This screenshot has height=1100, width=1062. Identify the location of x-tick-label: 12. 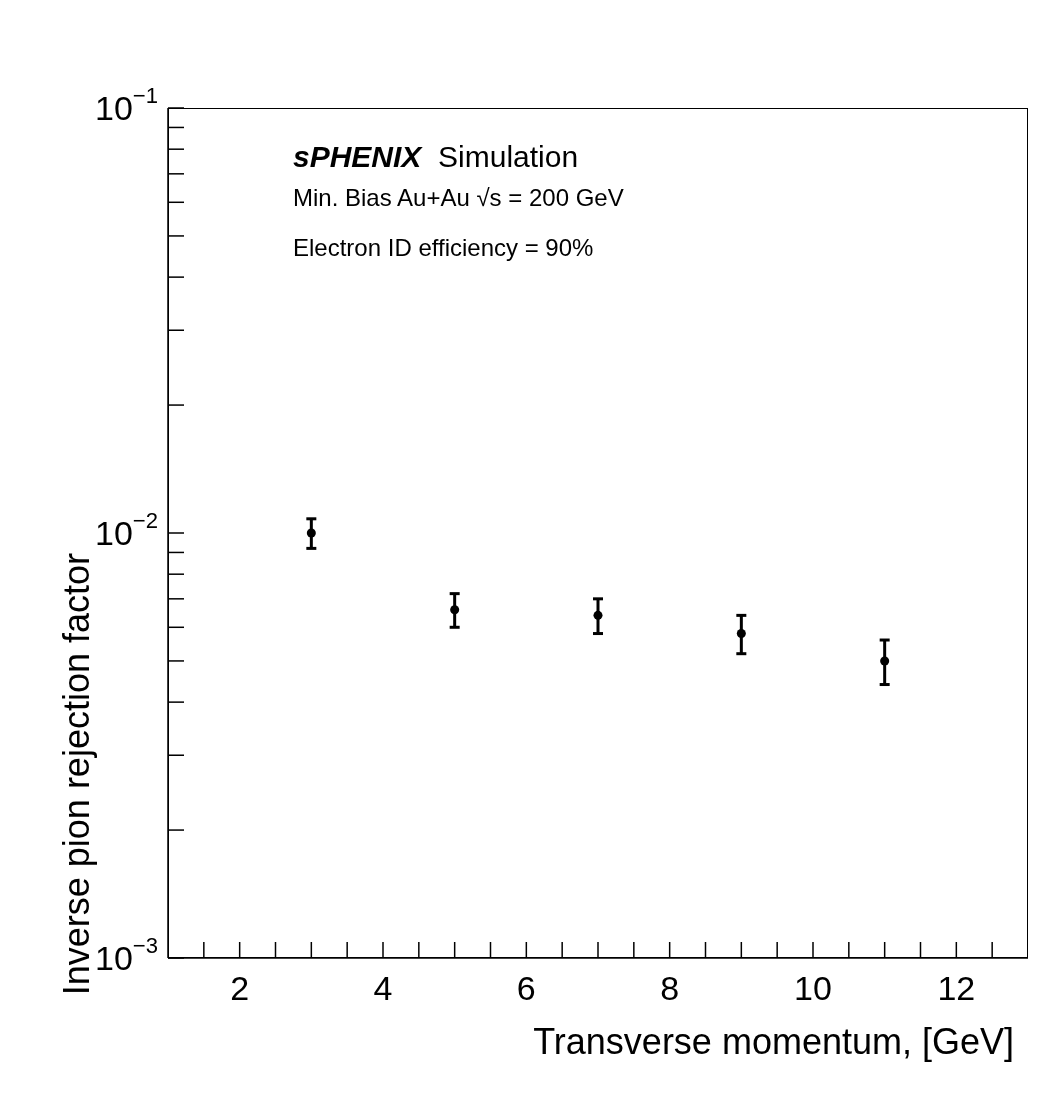
(956, 988).